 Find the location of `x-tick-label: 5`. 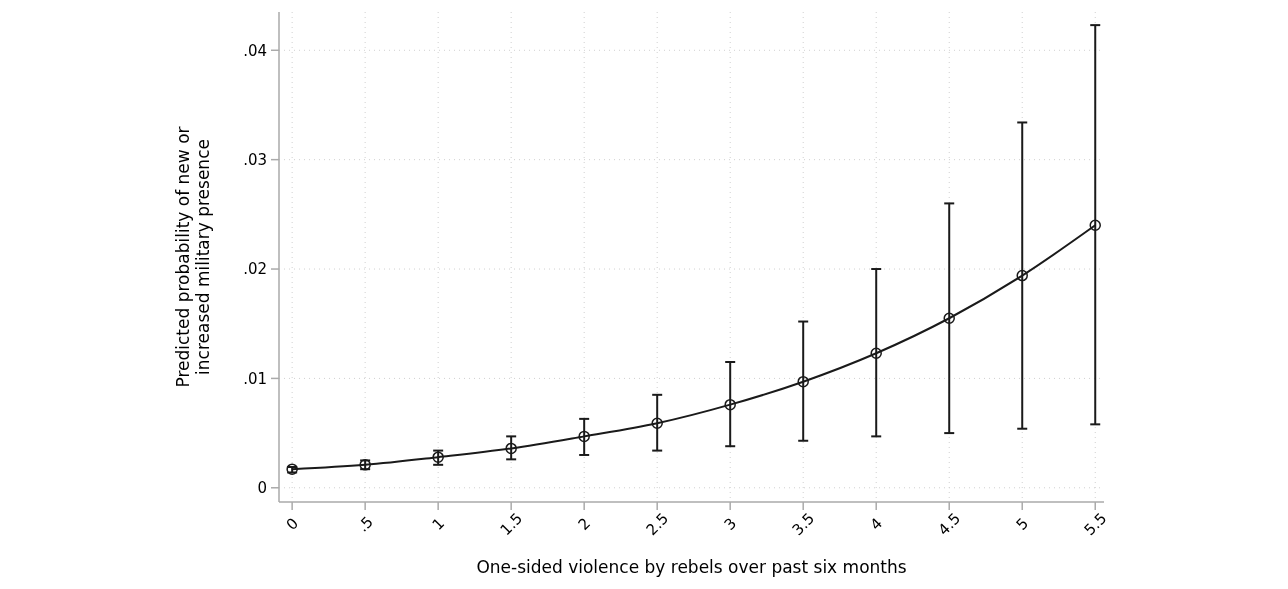

x-tick-label: 5 is located at coordinates (1022, 524).